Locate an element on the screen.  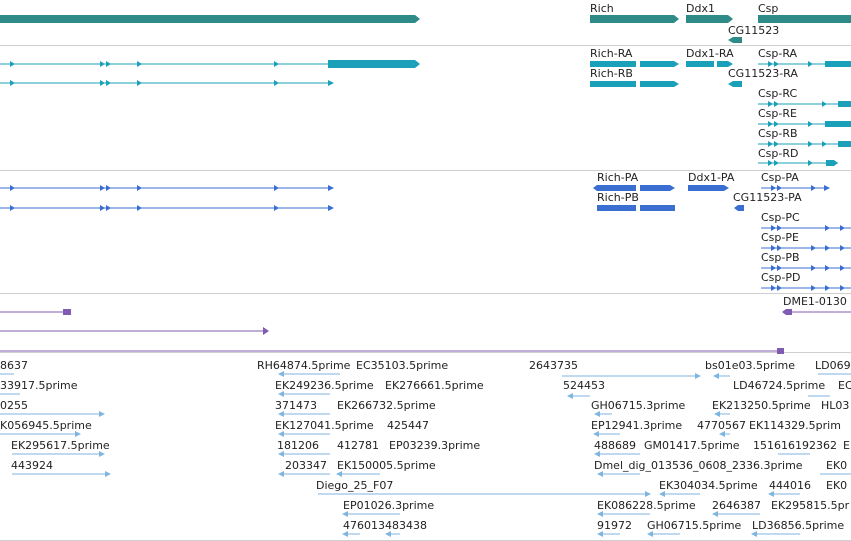
transcript-cg11523-ra: CG11523-RA is located at coordinates (763, 77).